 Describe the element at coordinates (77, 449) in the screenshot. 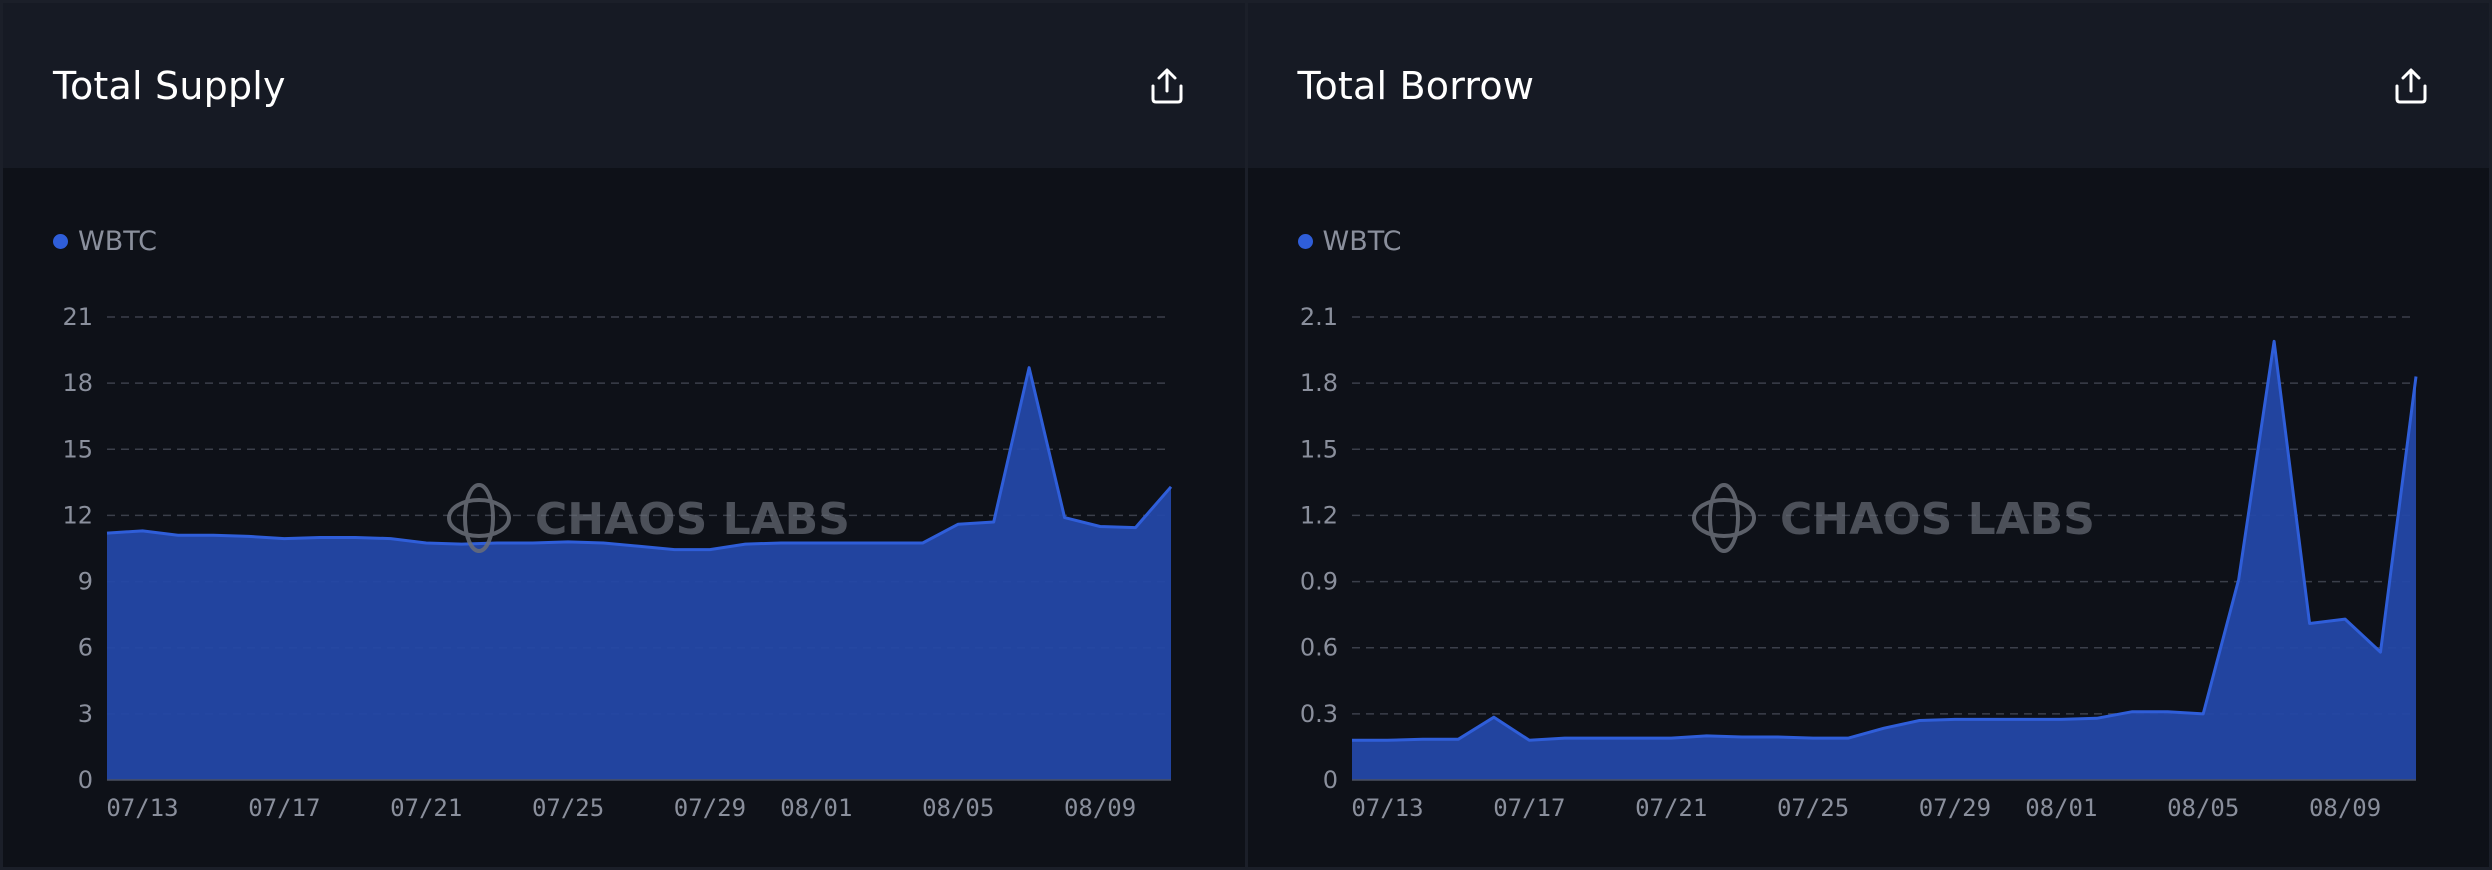

I see `y-tick-label: 15` at that location.